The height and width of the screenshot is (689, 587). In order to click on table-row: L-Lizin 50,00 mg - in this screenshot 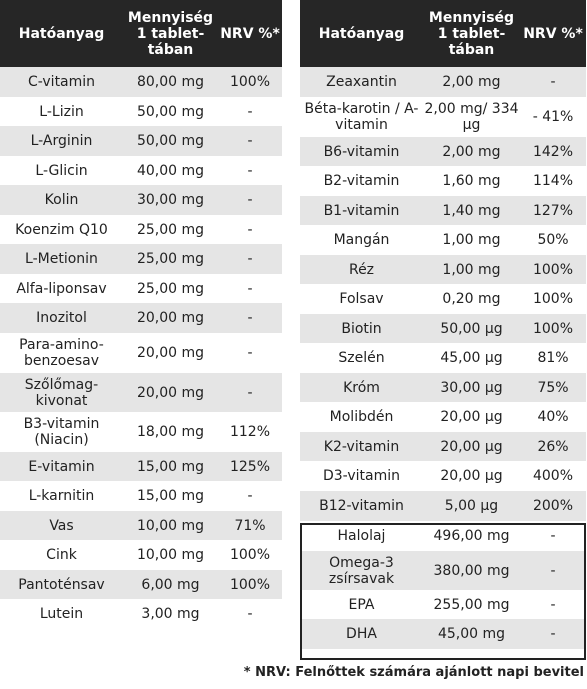, I will do `click(141, 111)`.